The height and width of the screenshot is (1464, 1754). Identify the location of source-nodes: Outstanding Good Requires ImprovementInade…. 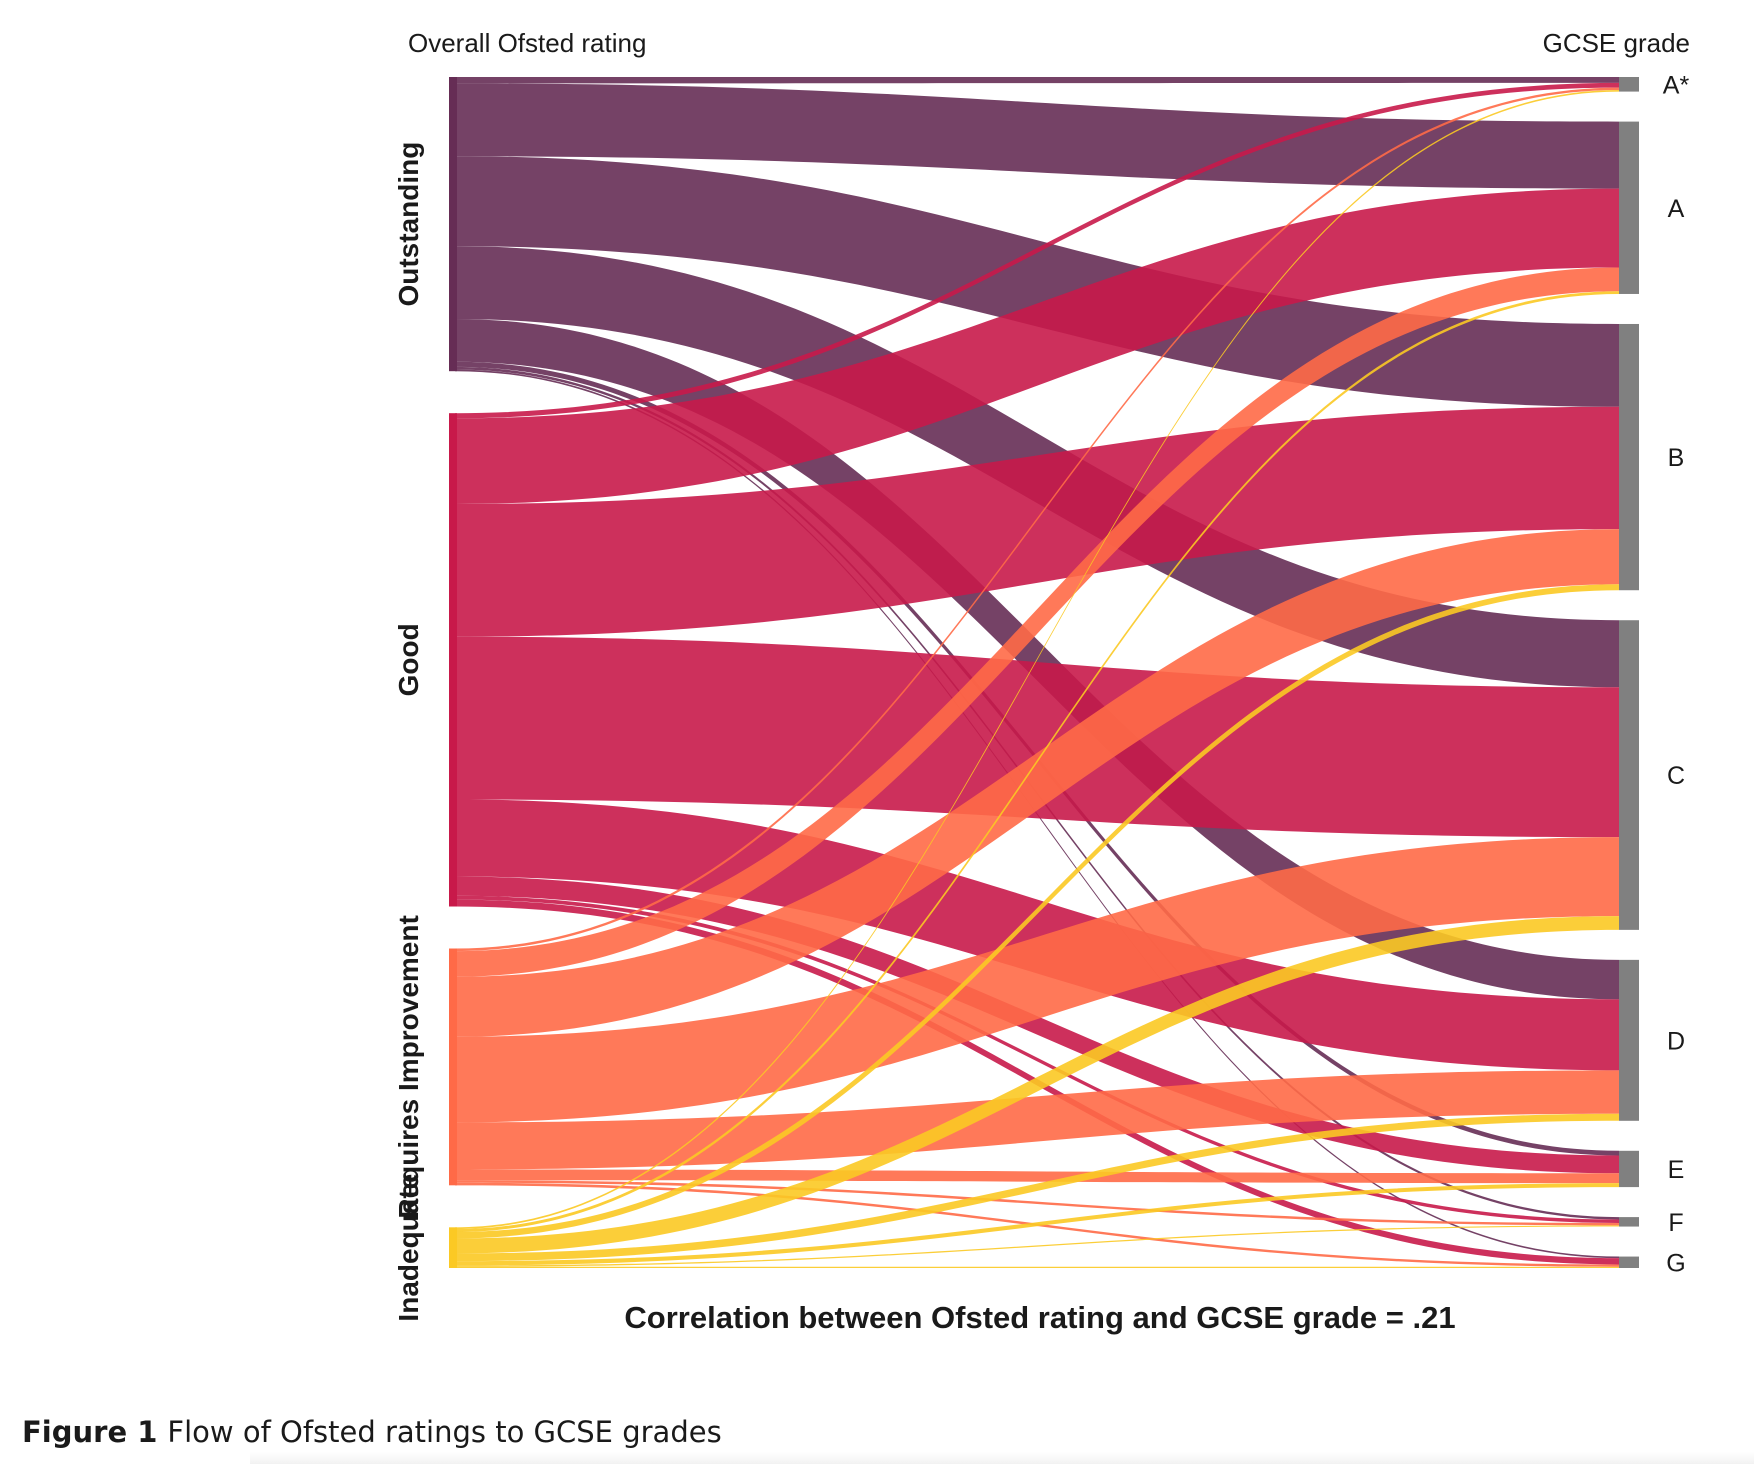
(425, 699).